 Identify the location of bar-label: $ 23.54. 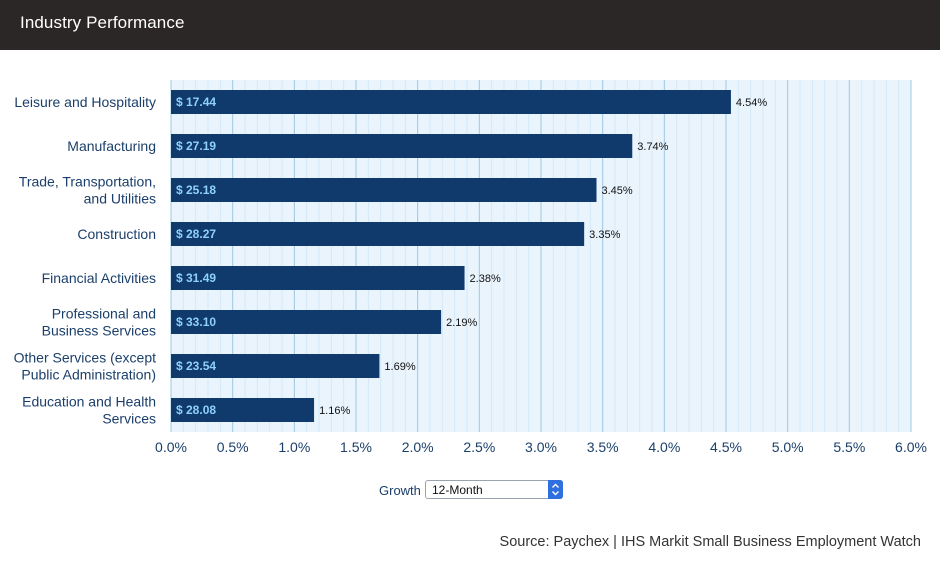
(196, 366).